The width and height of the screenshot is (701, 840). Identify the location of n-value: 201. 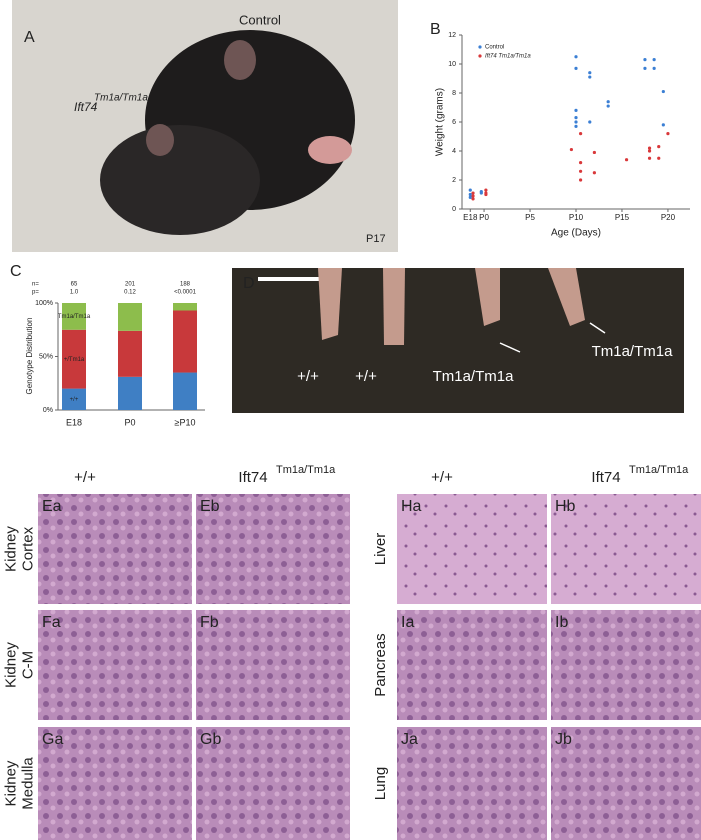
(130, 285).